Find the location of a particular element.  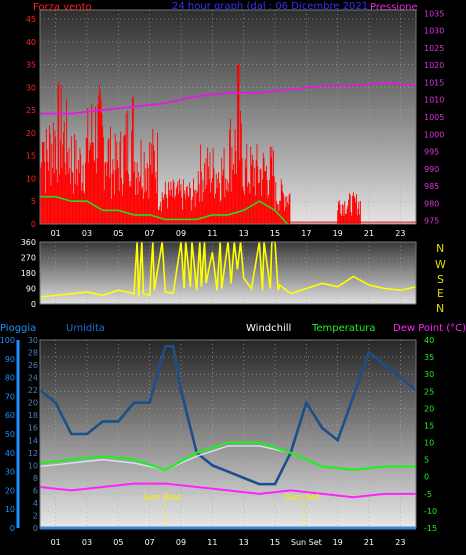

rain-tick-label: 20 is located at coordinates (10, 490).